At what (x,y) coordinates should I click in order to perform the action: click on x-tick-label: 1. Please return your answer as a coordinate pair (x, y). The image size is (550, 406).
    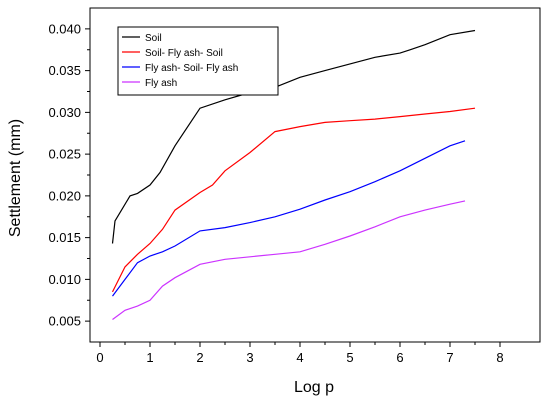
    Looking at the image, I should click on (149, 357).